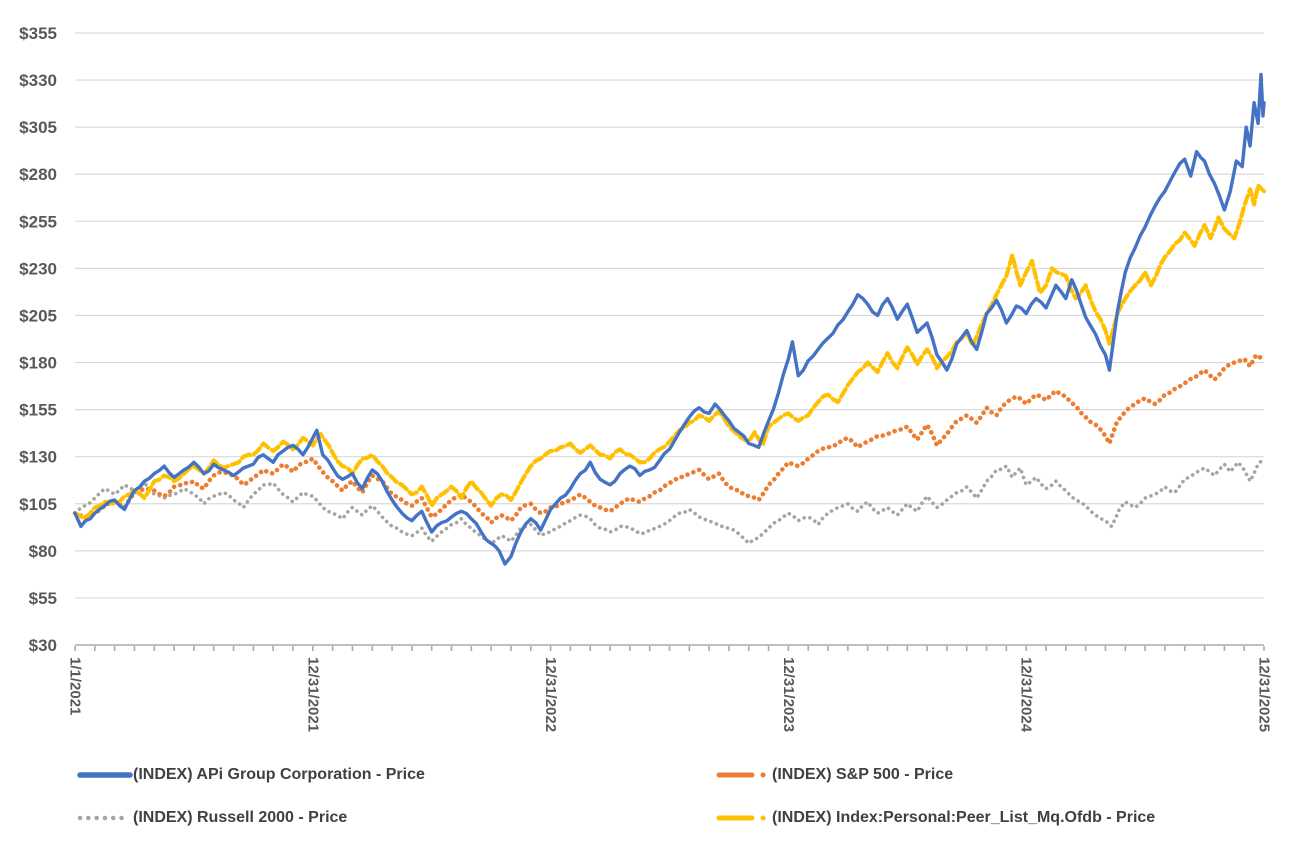 This screenshot has height=841, width=1299. I want to click on svg-text: $255, so click(38, 221).